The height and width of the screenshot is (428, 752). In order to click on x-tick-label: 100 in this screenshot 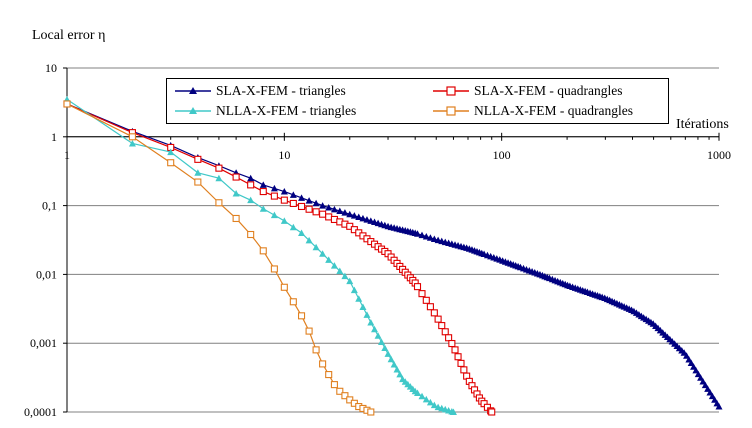, I will do `click(502, 155)`.